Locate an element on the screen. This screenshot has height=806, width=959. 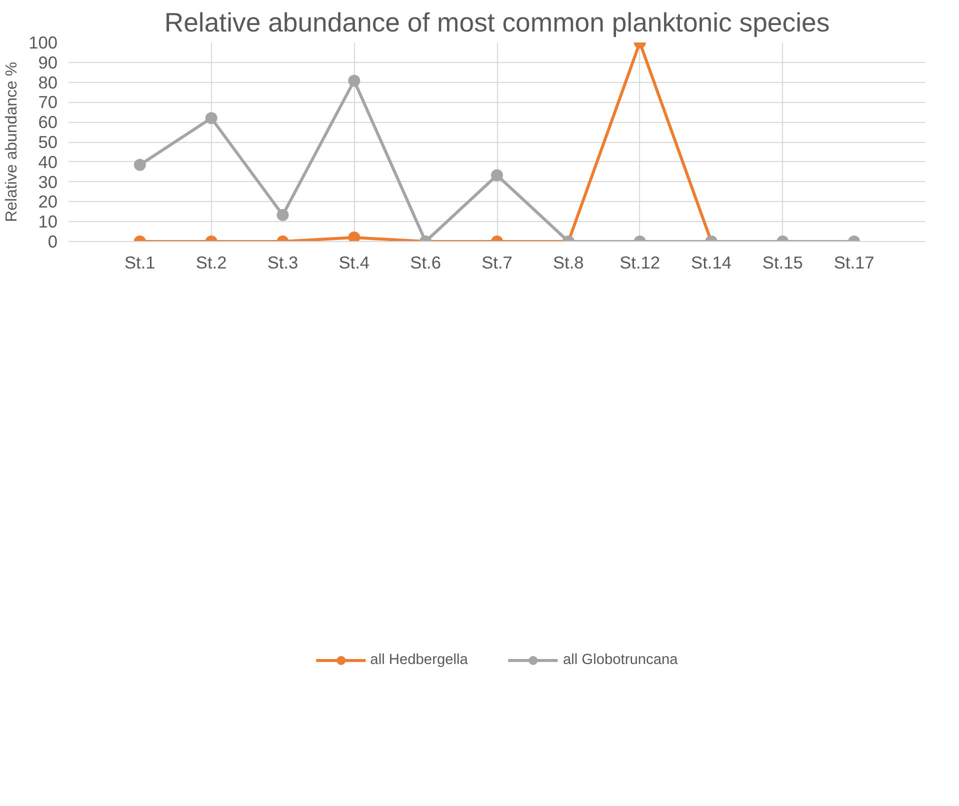
y-tick-label: 100 is located at coordinates (43, 42).